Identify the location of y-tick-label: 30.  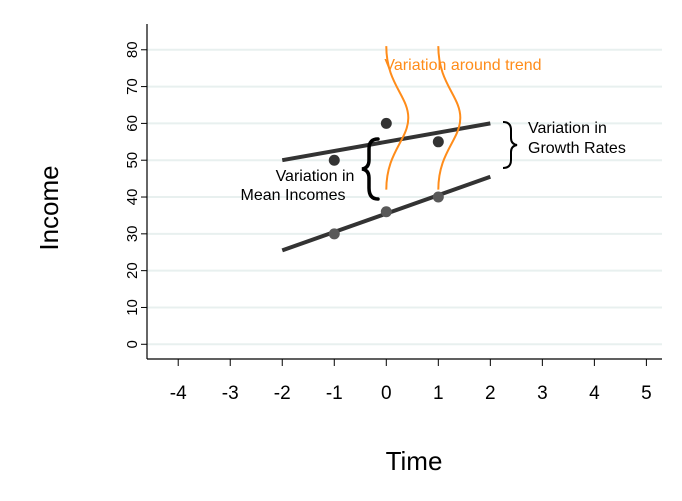
(132, 233).